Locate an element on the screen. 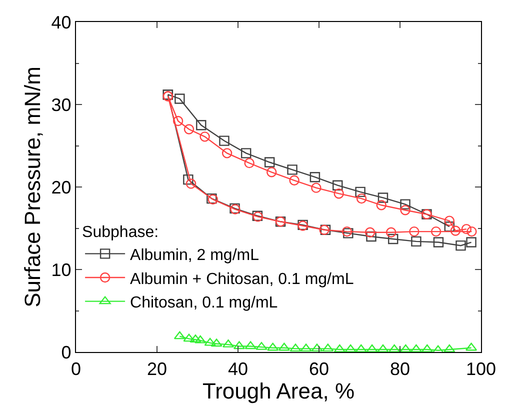  x-tick-label: 100 is located at coordinates (481, 368).